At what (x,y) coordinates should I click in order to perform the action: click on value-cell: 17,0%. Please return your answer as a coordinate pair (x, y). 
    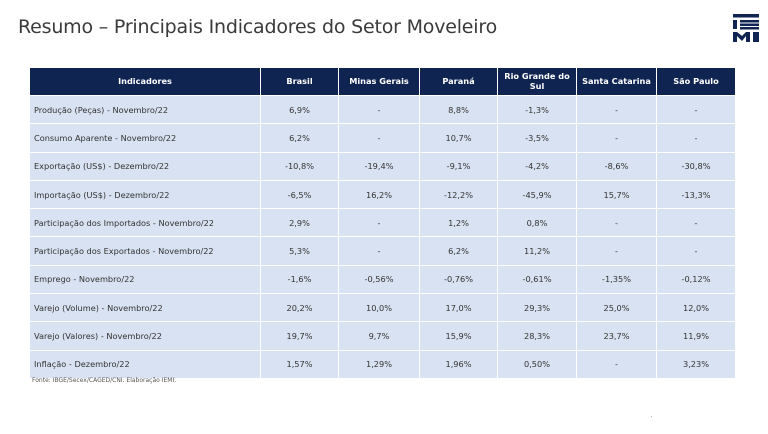
    Looking at the image, I should click on (459, 307).